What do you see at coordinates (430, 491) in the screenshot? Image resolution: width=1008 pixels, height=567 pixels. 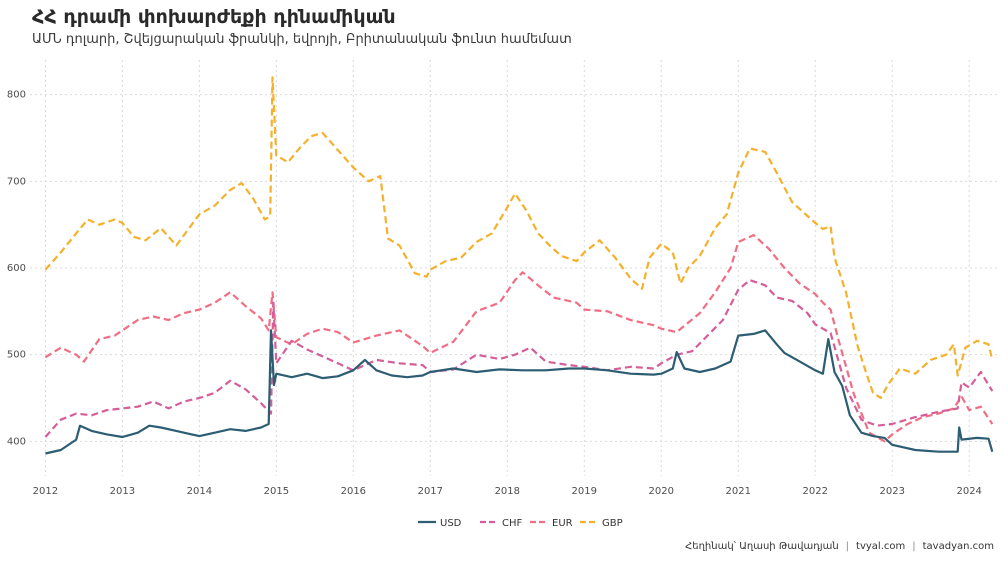 I see `x-tick-label: 2017` at bounding box center [430, 491].